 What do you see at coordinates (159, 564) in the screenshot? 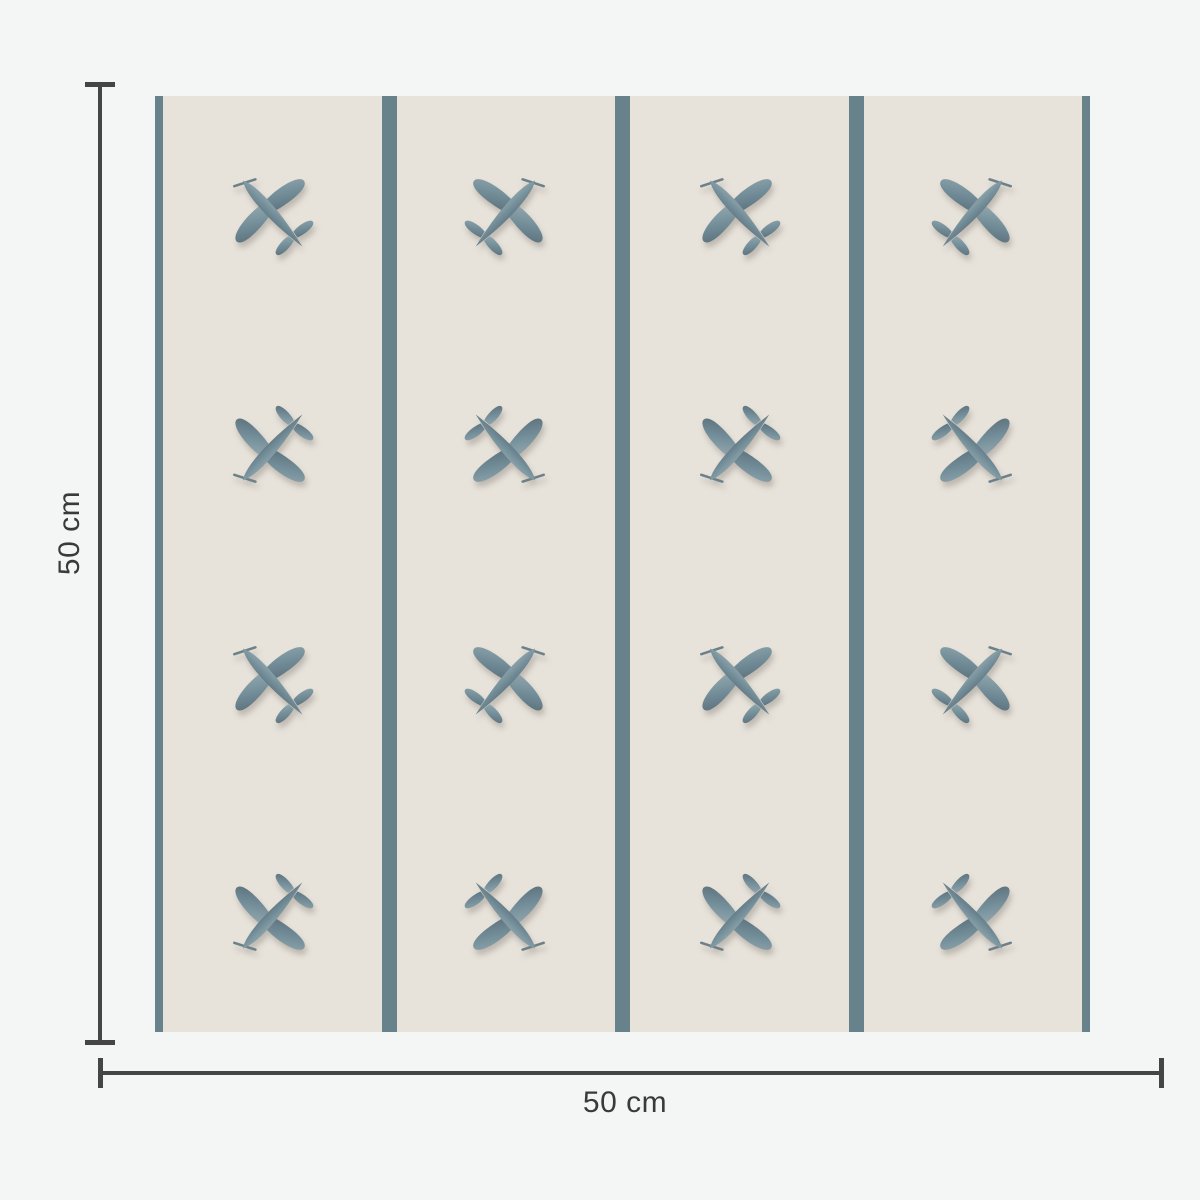
I see `stripe-left-edge` at bounding box center [159, 564].